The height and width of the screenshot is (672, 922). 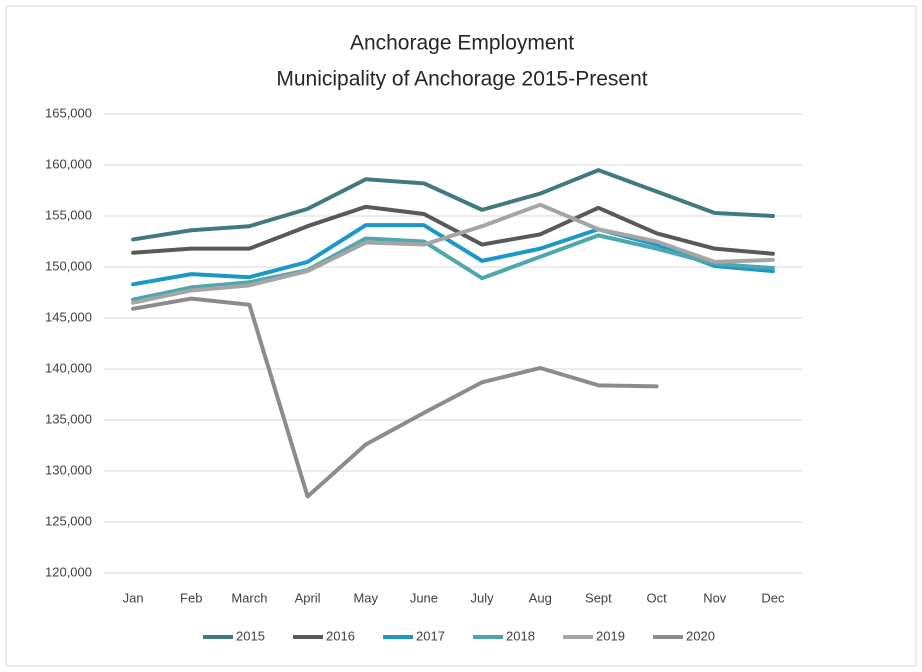 What do you see at coordinates (68, 520) in the screenshot?
I see `y-tick-label: 125,000` at bounding box center [68, 520].